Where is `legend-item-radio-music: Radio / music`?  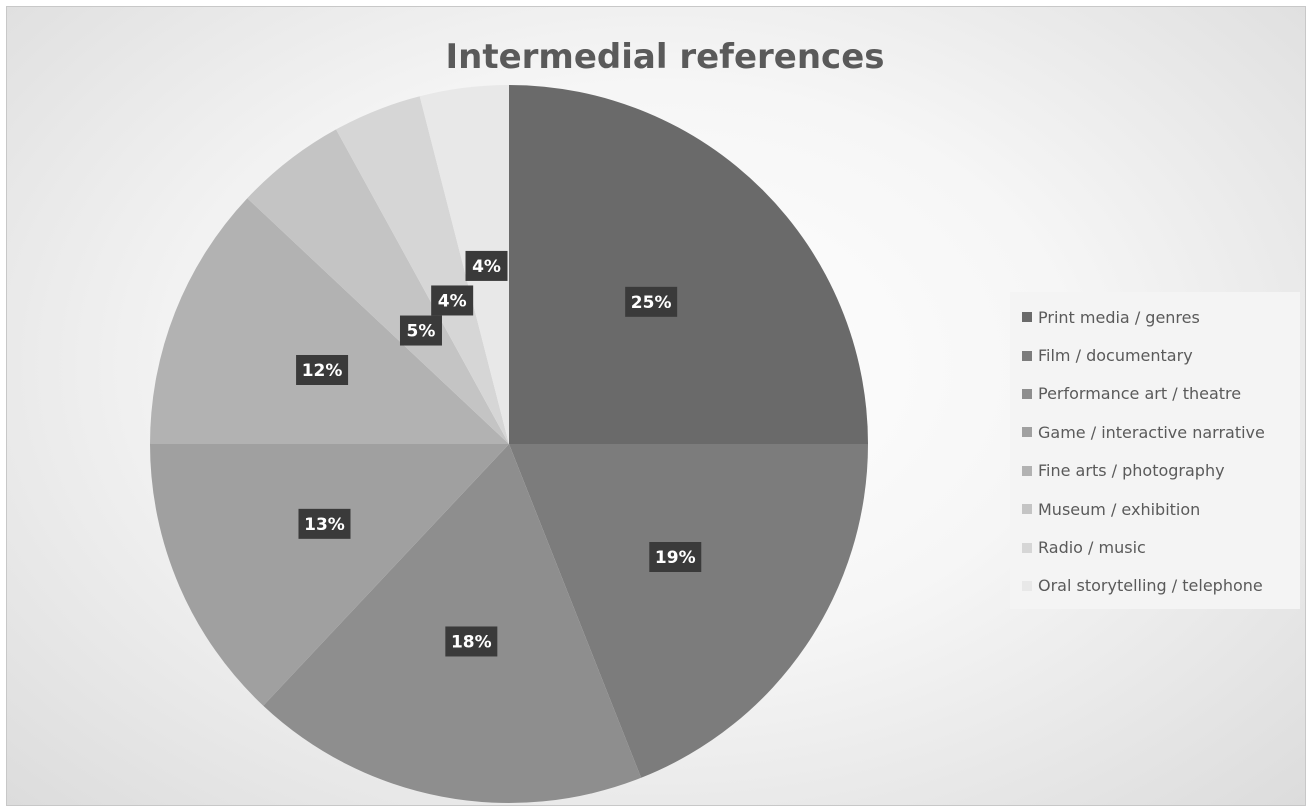
legend-item-radio-music: Radio / music is located at coordinates (1155, 547).